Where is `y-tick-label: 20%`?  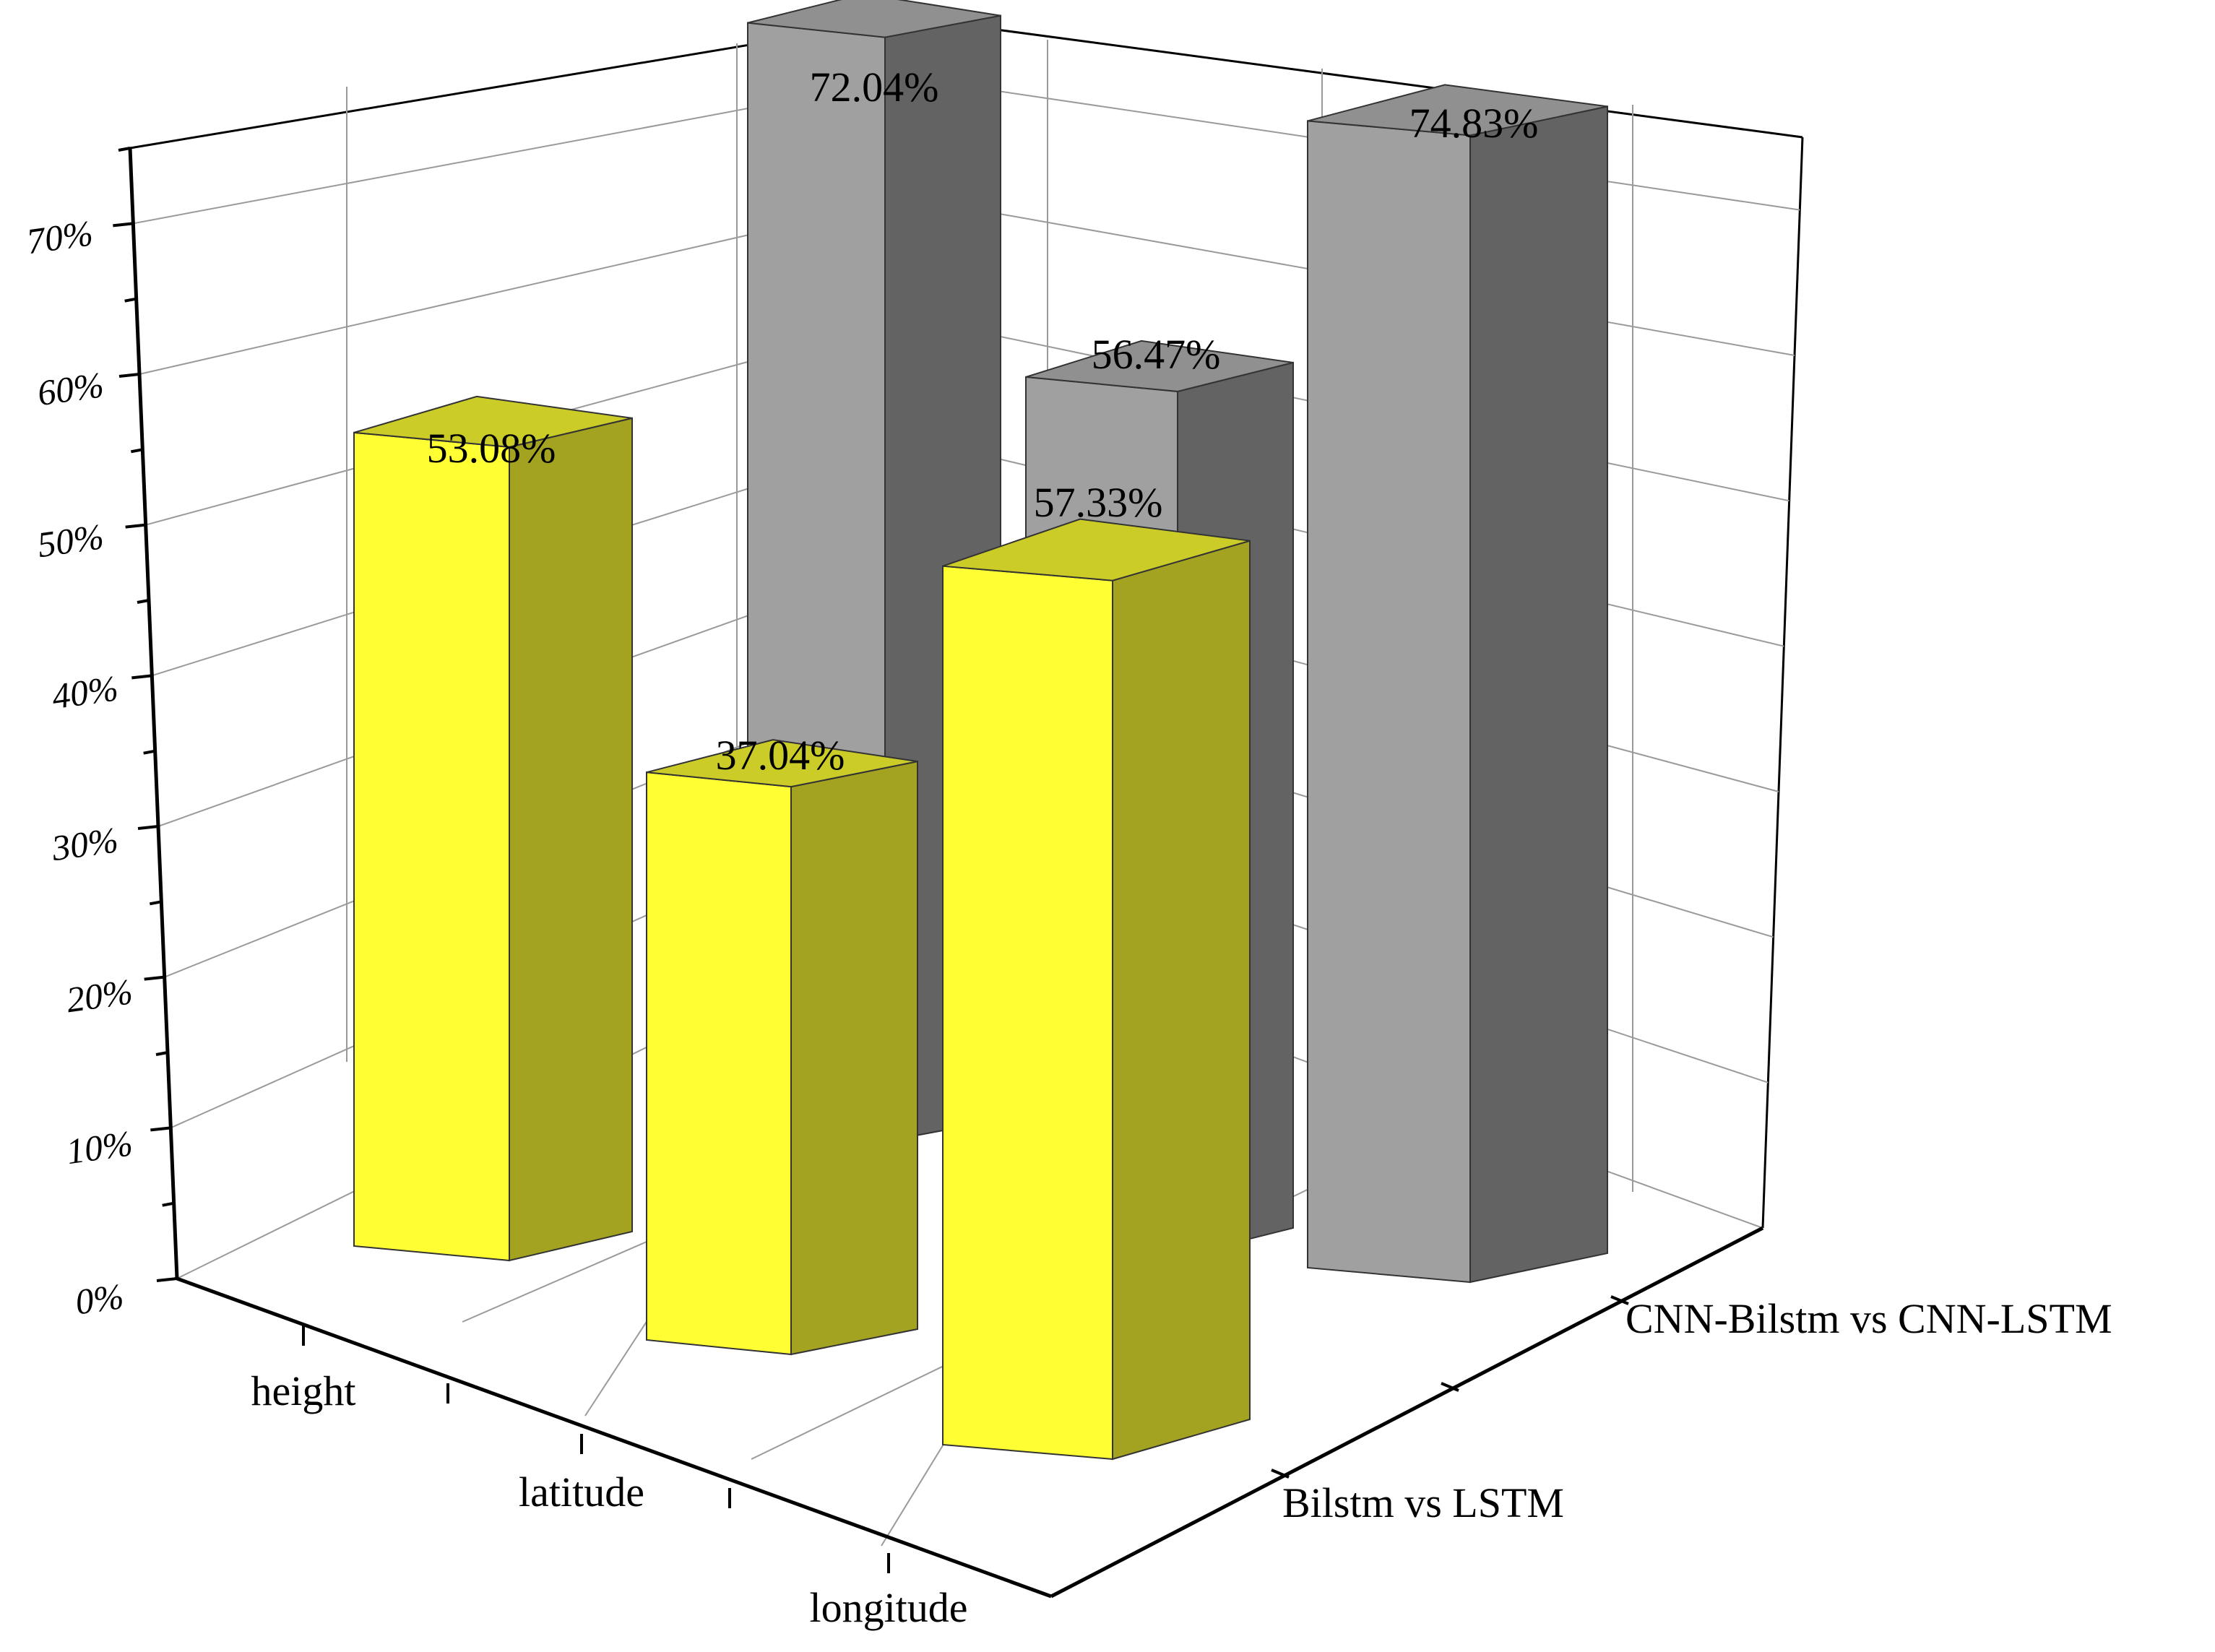
y-tick-label: 20% is located at coordinates (100, 995).